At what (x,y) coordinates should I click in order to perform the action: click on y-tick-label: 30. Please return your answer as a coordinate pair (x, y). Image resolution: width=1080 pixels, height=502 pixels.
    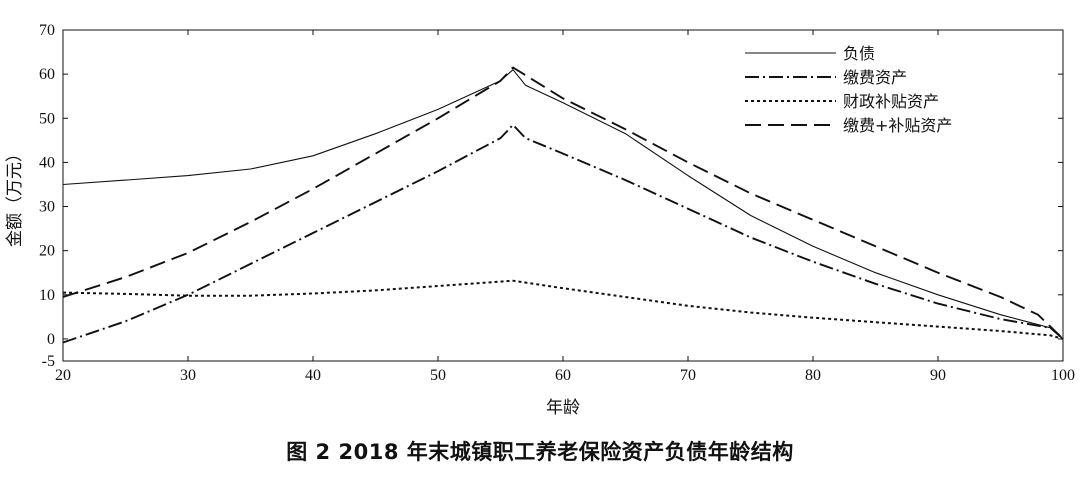
    Looking at the image, I should click on (47, 207).